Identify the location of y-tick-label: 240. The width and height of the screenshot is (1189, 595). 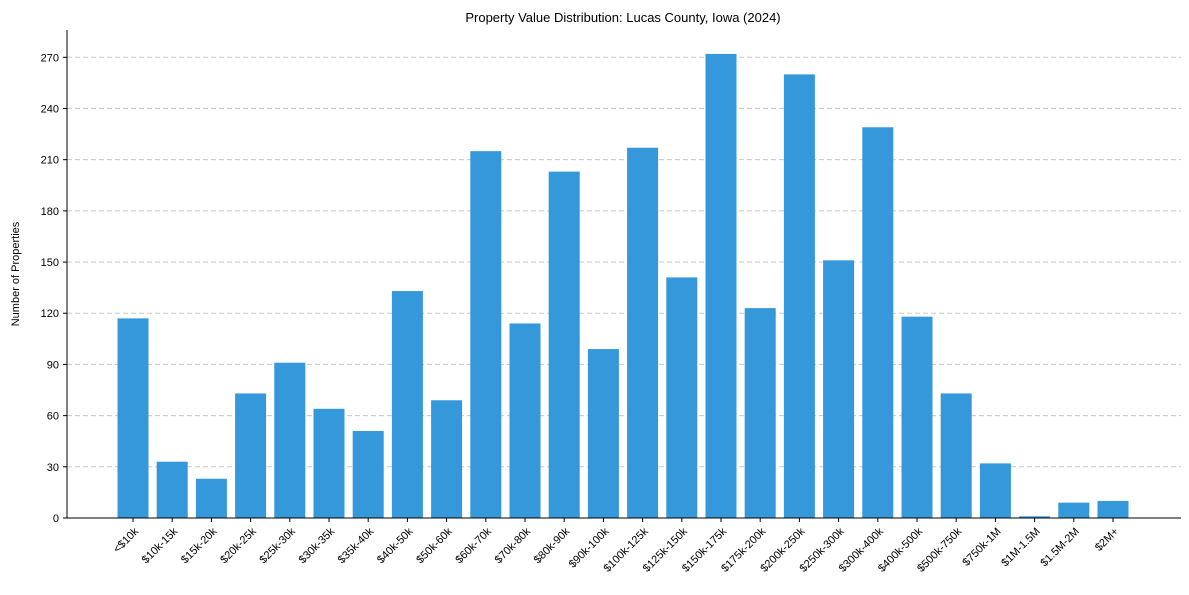
(50, 109).